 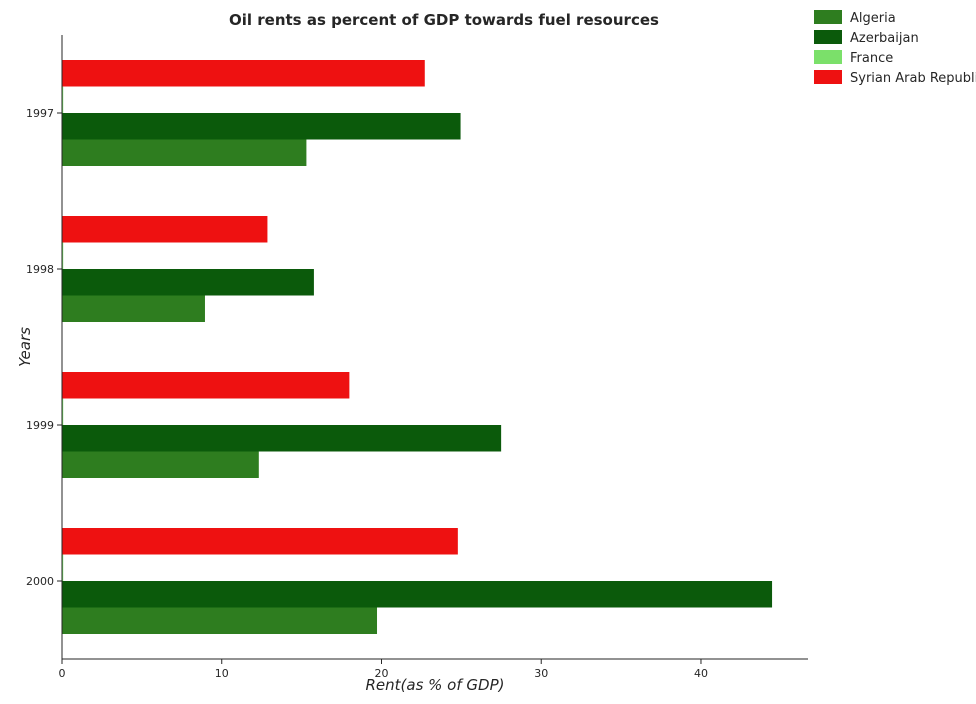 I want to click on bar-syrian-arab-republic-1999, so click(x=206, y=385).